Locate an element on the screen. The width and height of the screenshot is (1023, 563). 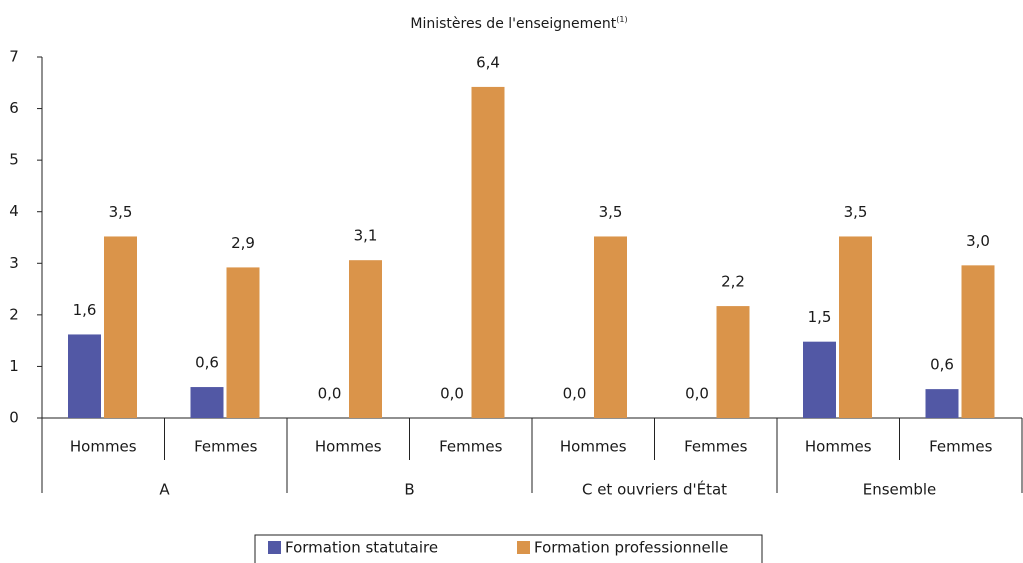
y-tick-label: 5 is located at coordinates (14, 160).